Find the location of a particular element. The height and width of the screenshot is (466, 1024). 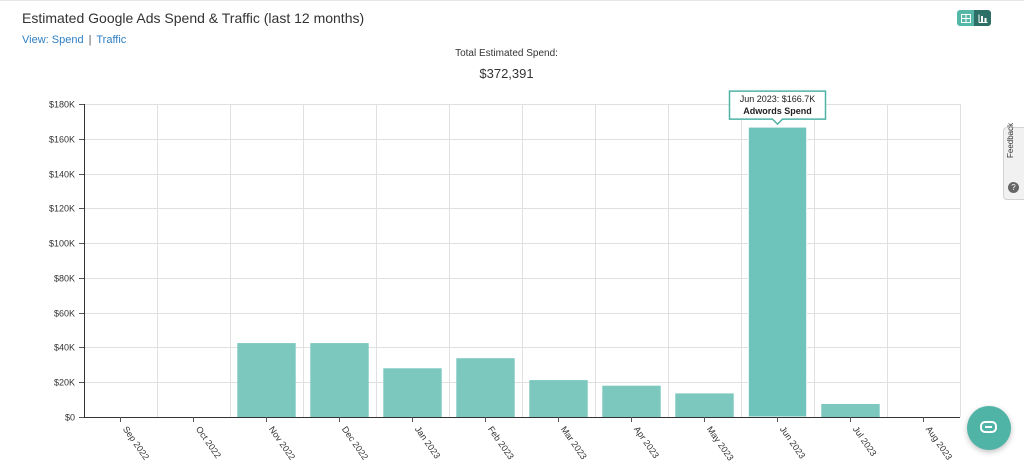

x-tick-label: Apr 2023 is located at coordinates (646, 442).